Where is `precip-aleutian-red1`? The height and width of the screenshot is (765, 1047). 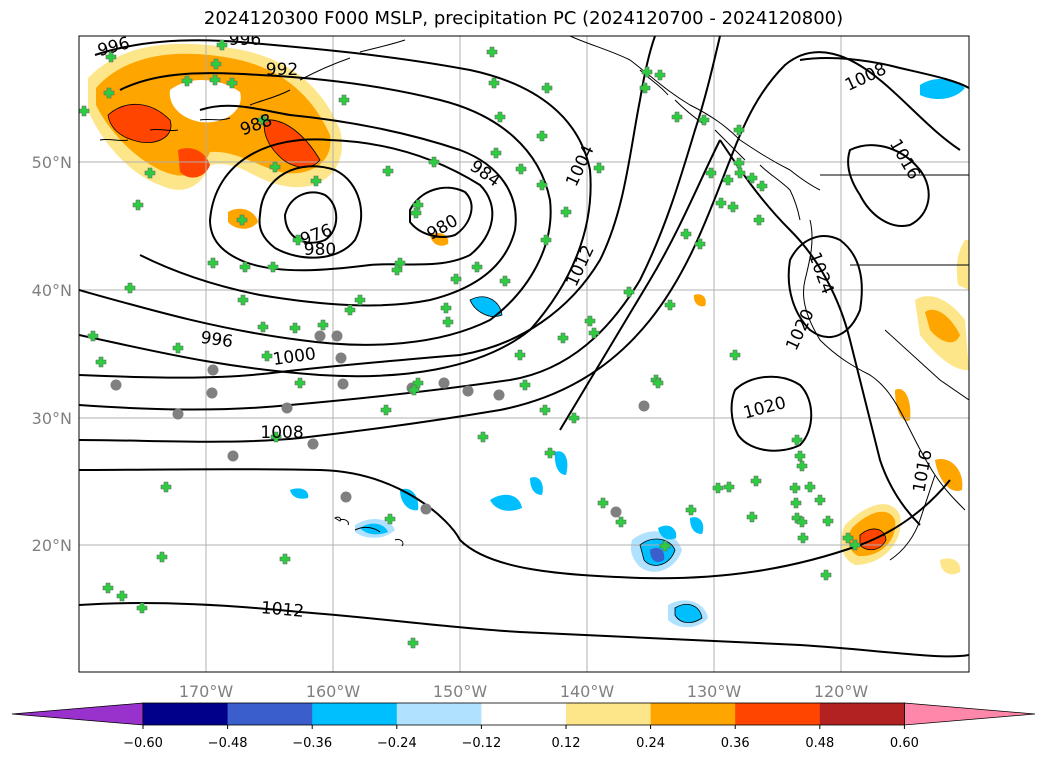
precip-aleutian-red1 is located at coordinates (139, 123).